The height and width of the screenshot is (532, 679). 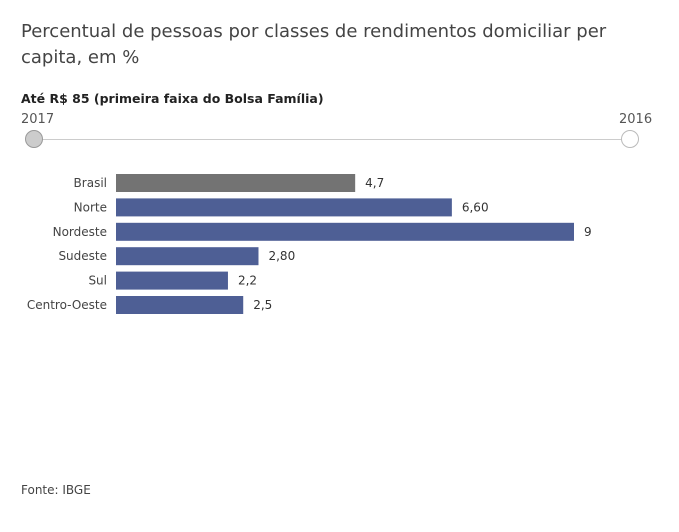 I want to click on category-label: Norte, so click(x=90, y=207).